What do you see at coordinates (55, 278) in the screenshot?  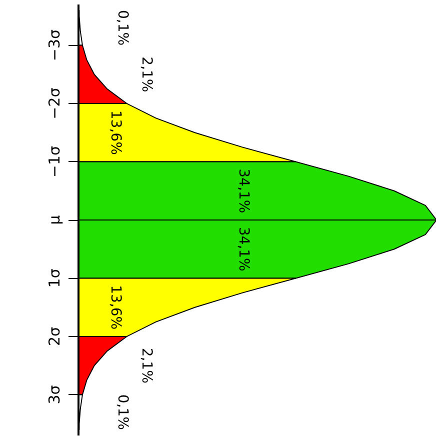 I see `y-tick-label: 1σ` at bounding box center [55, 278].